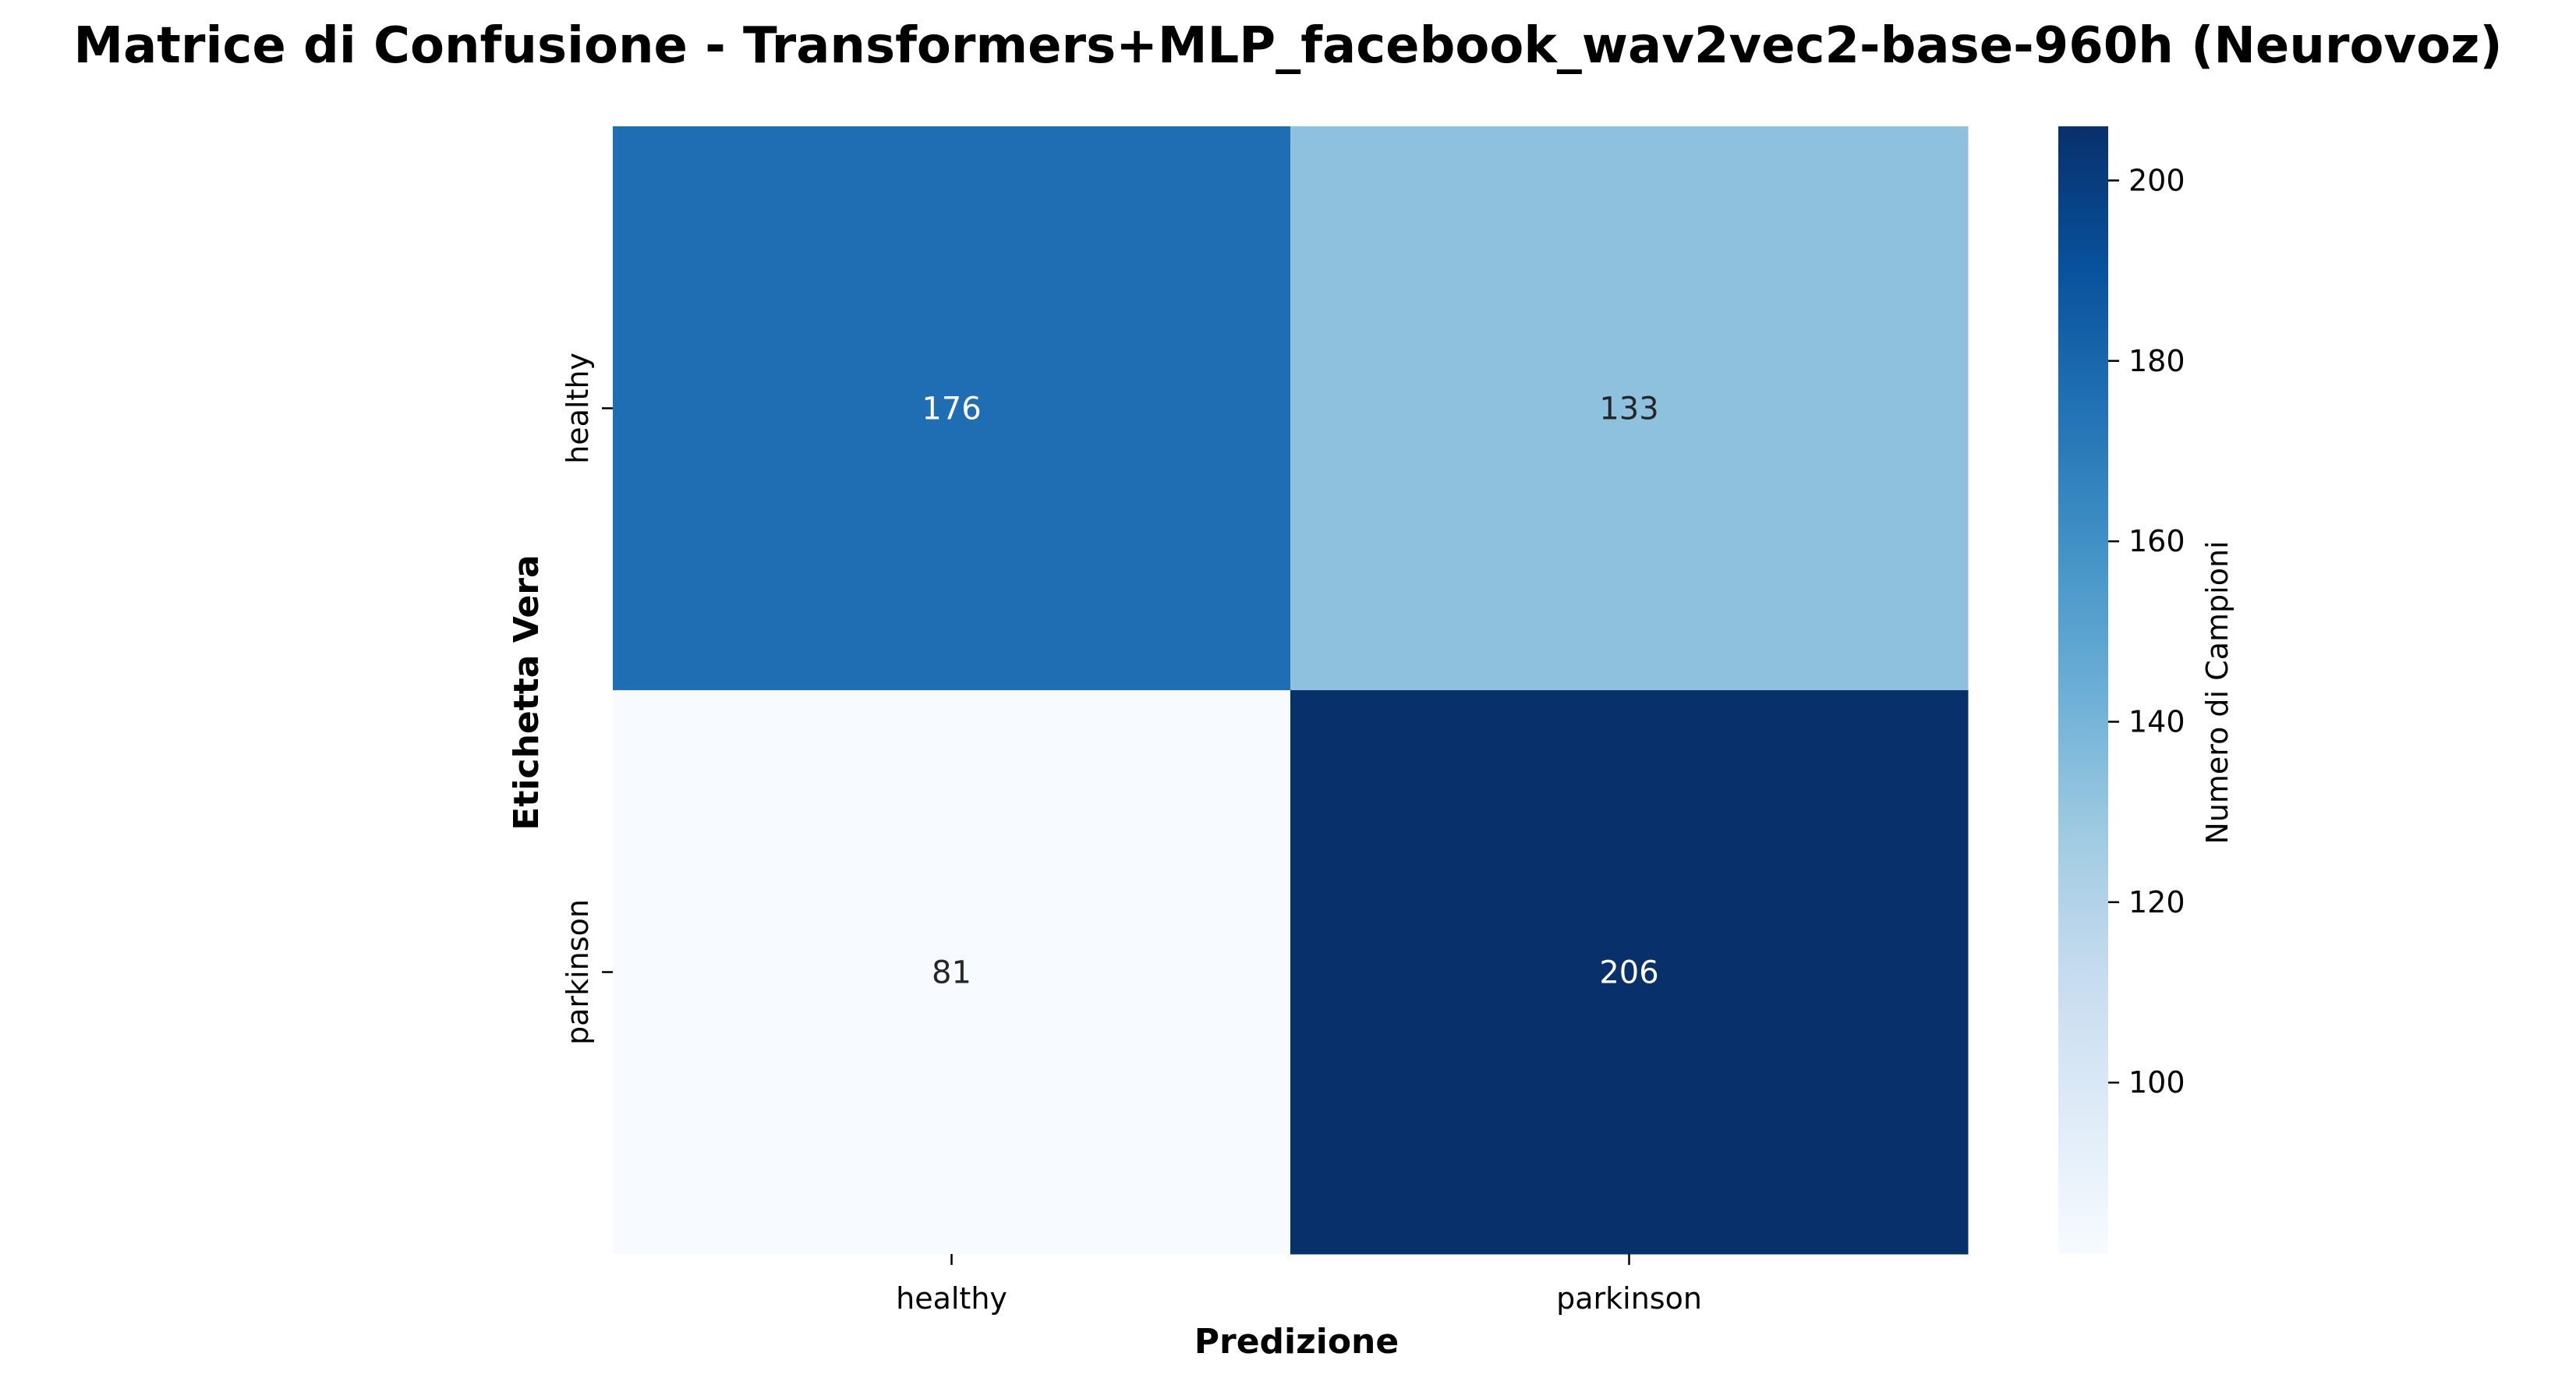  I want to click on colorbar-gradient, so click(2083, 690).